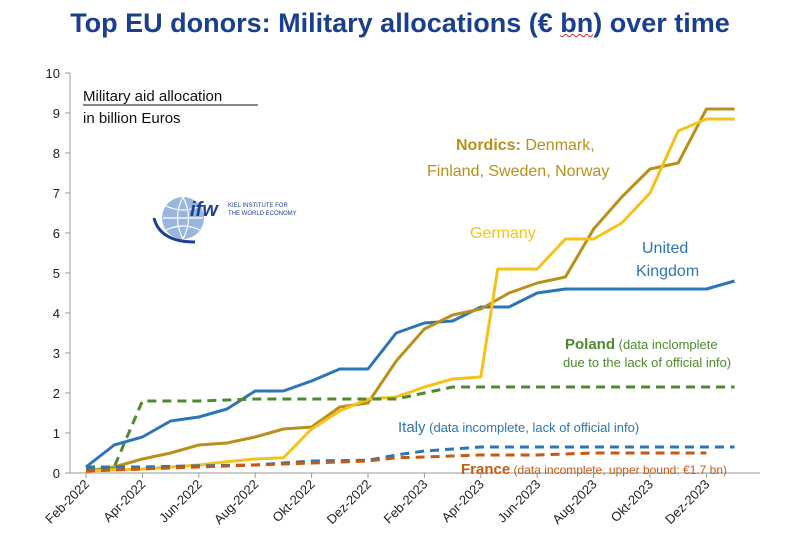  Describe the element at coordinates (56, 153) in the screenshot. I see `y-tick-label: 8` at that location.